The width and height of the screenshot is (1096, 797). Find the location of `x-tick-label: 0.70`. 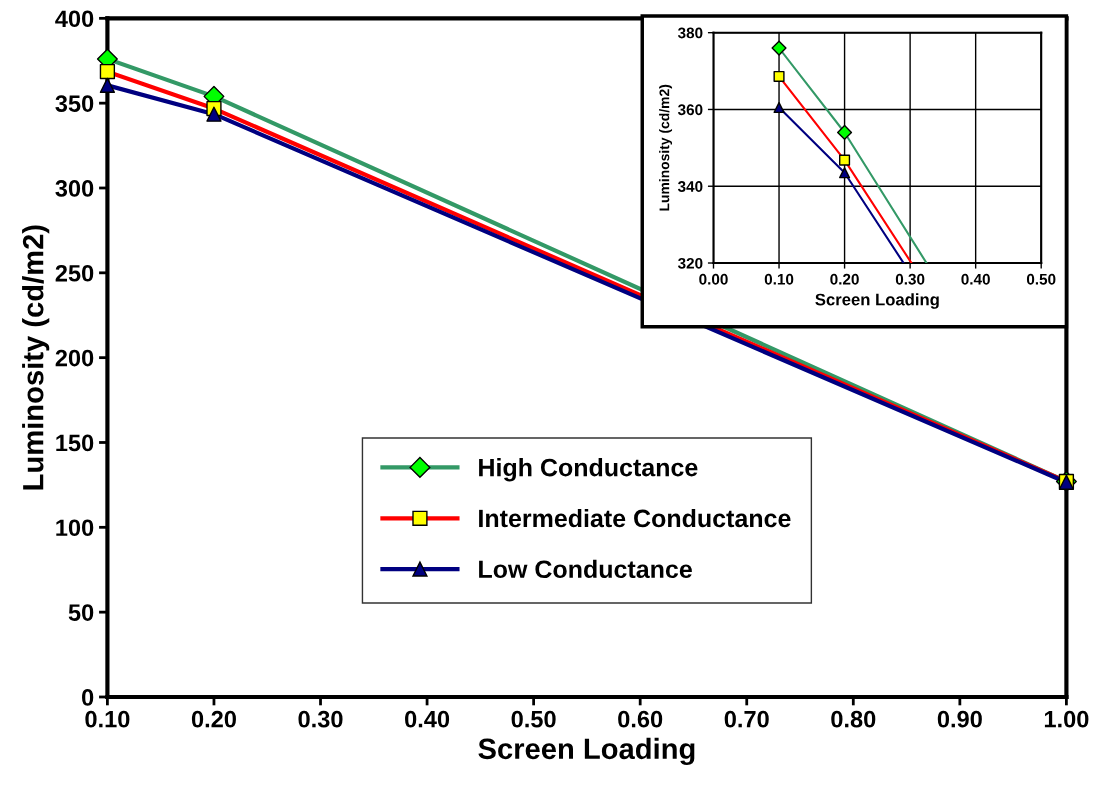

x-tick-label: 0.70 is located at coordinates (746, 719).